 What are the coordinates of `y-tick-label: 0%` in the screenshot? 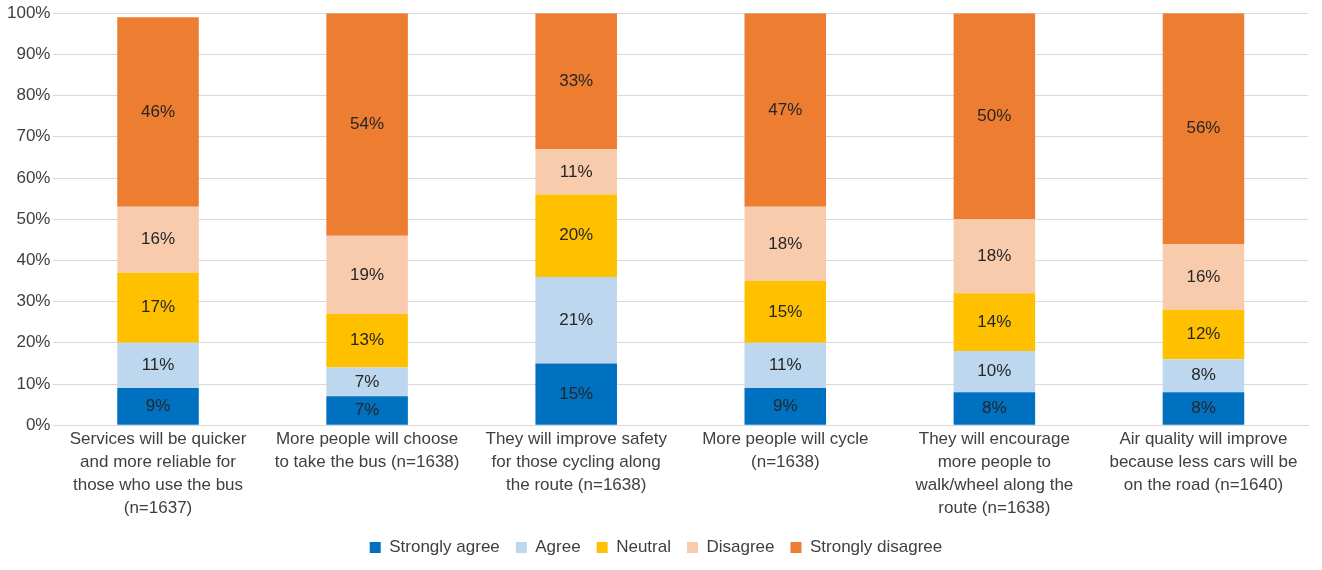 It's located at (38, 424).